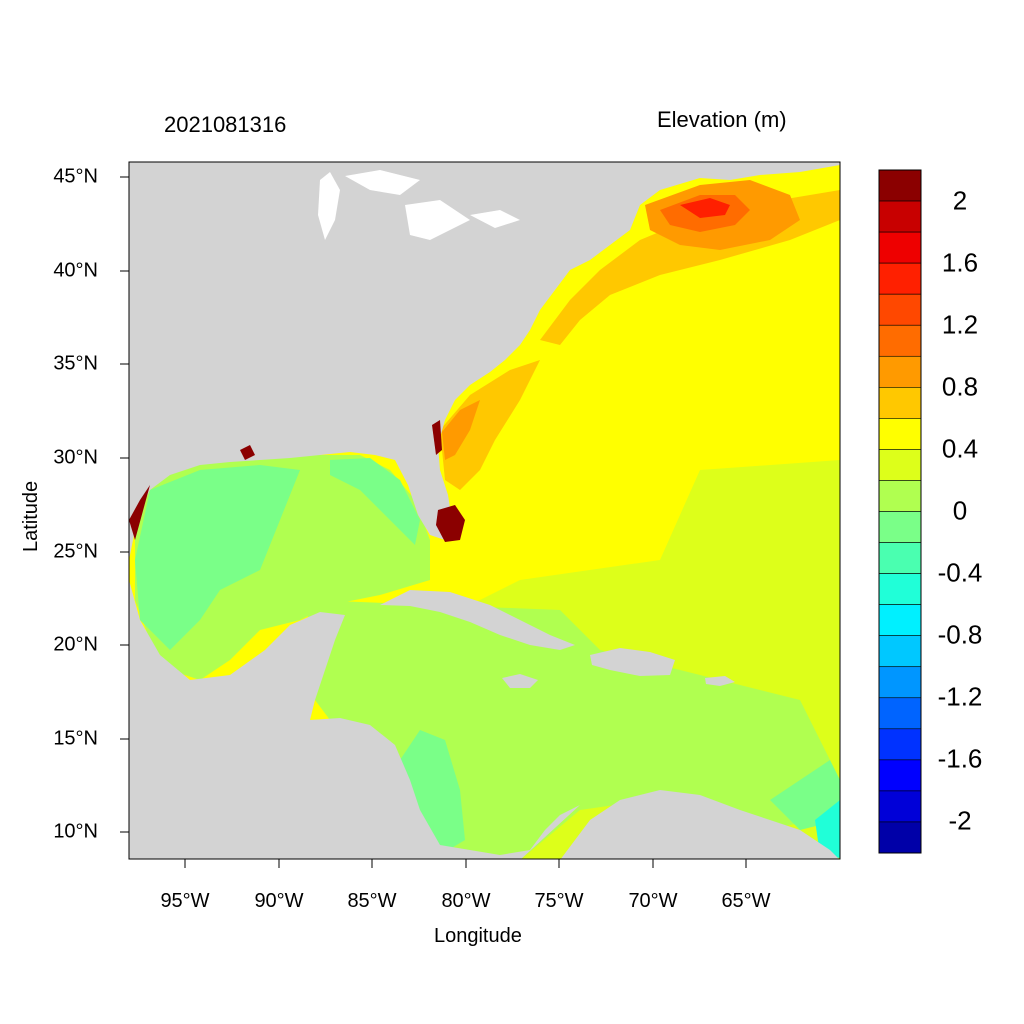  Describe the element at coordinates (75, 176) in the screenshot. I see `y-tick-label: 45°N` at that location.